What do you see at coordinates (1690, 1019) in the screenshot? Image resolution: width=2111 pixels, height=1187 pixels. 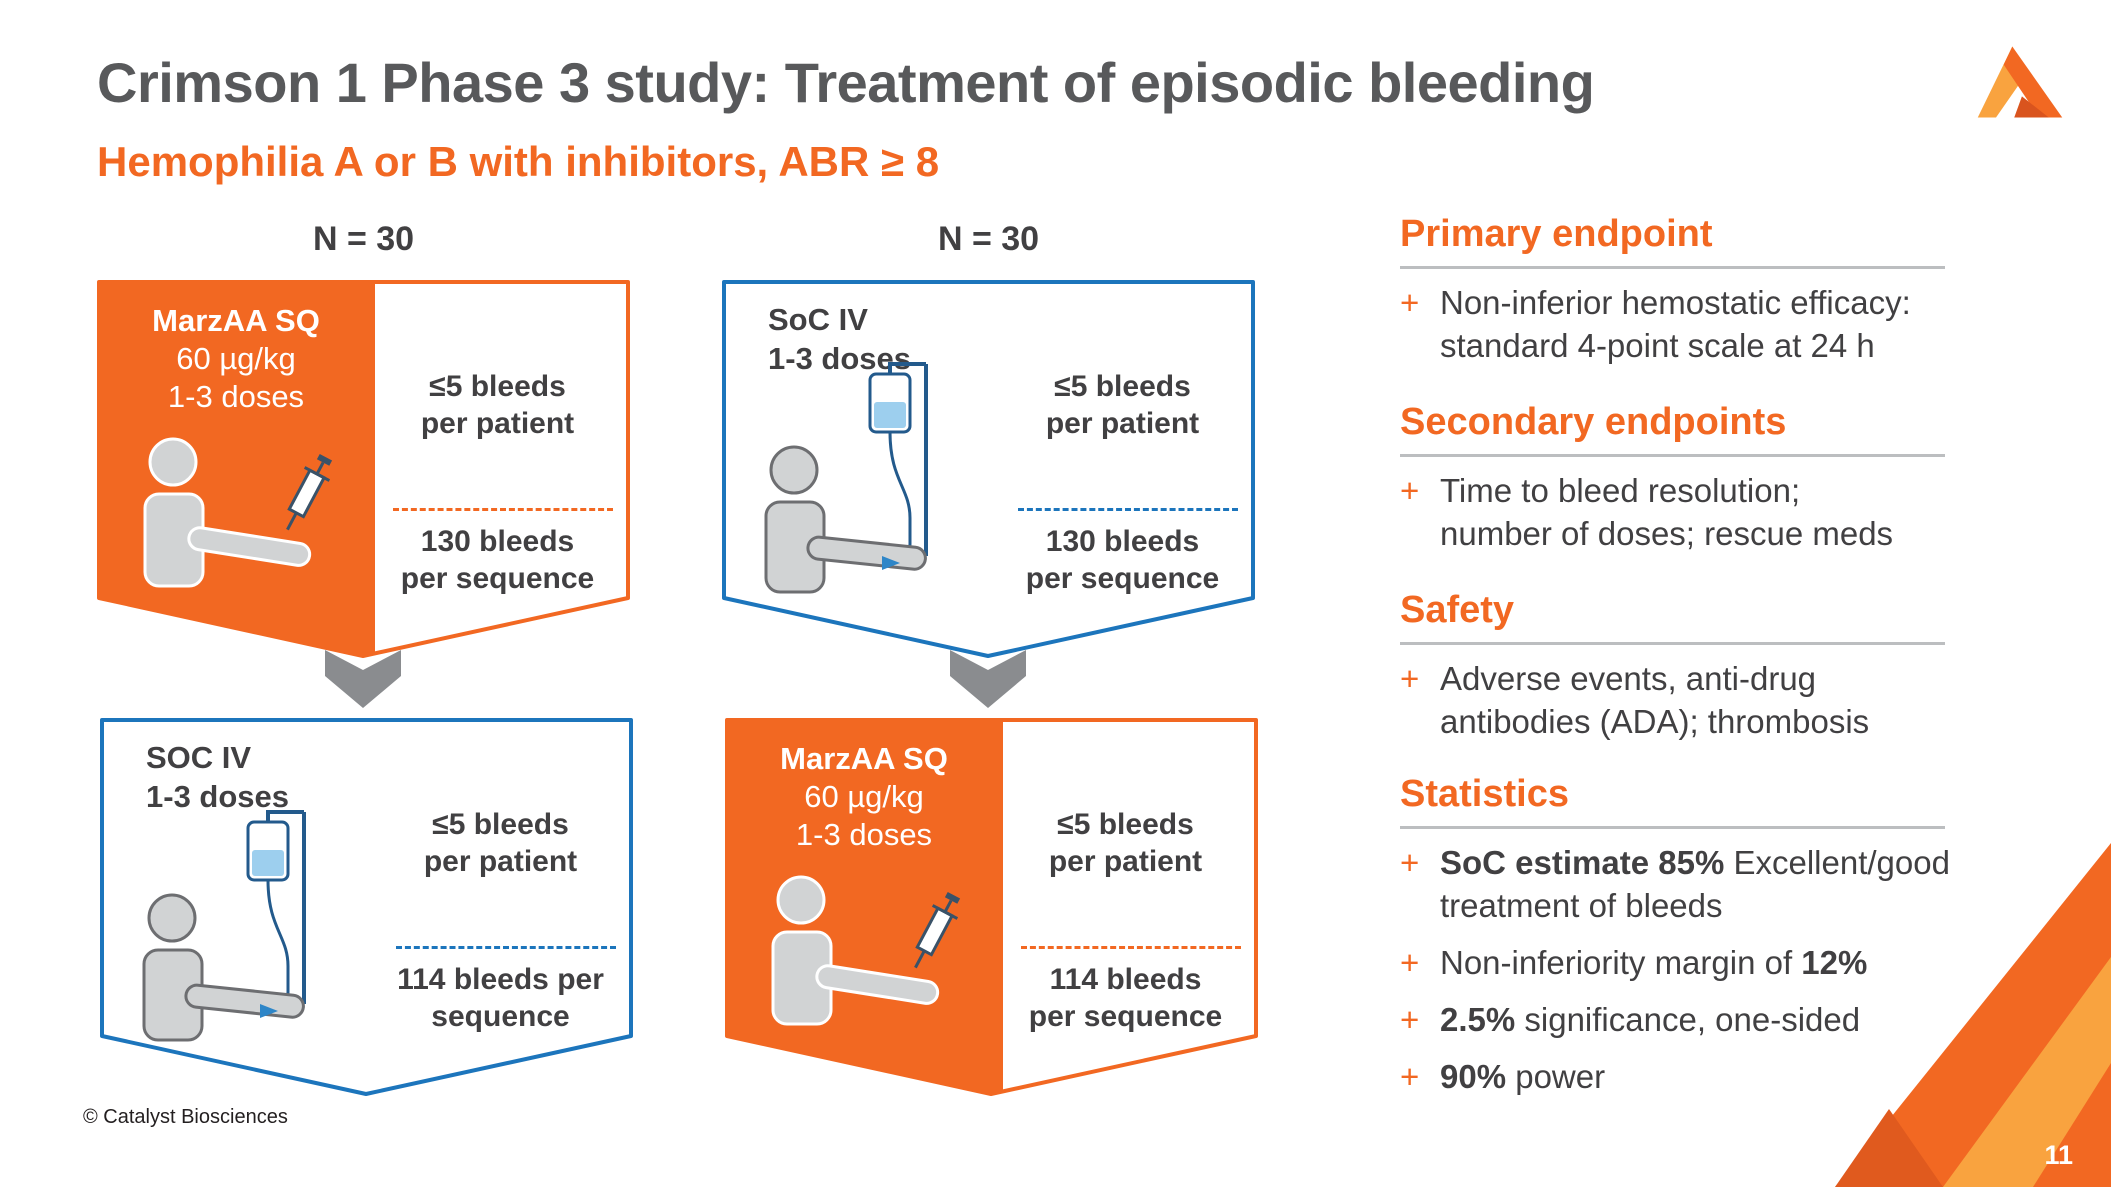 I see `bullet-item-significance: + 2.5% significance, one-sided` at bounding box center [1690, 1019].